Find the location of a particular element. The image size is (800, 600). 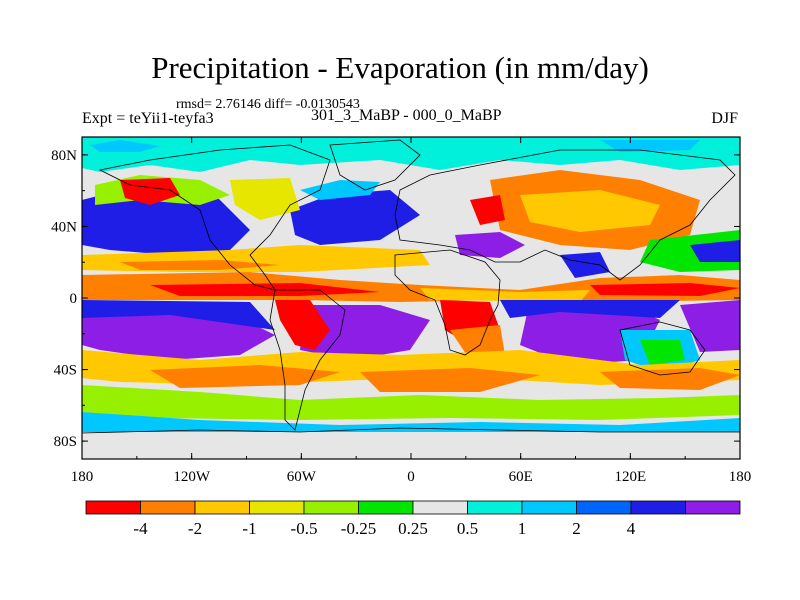

x-tick-label: 60E is located at coordinates (521, 477).